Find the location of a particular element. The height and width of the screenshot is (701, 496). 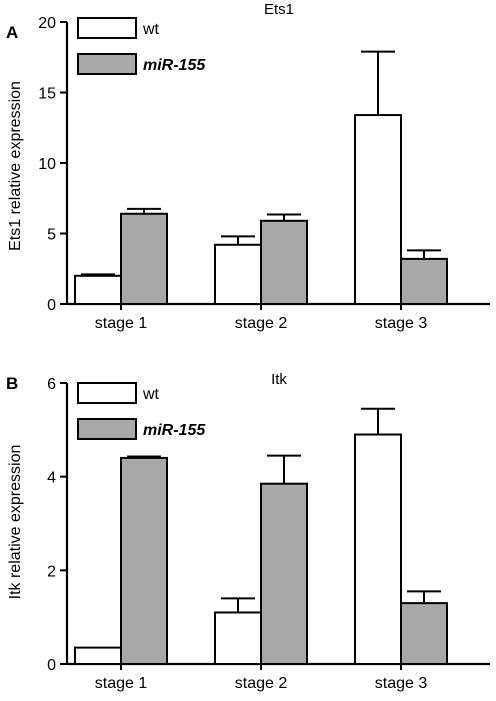

panel-letter: A is located at coordinates (12, 32).